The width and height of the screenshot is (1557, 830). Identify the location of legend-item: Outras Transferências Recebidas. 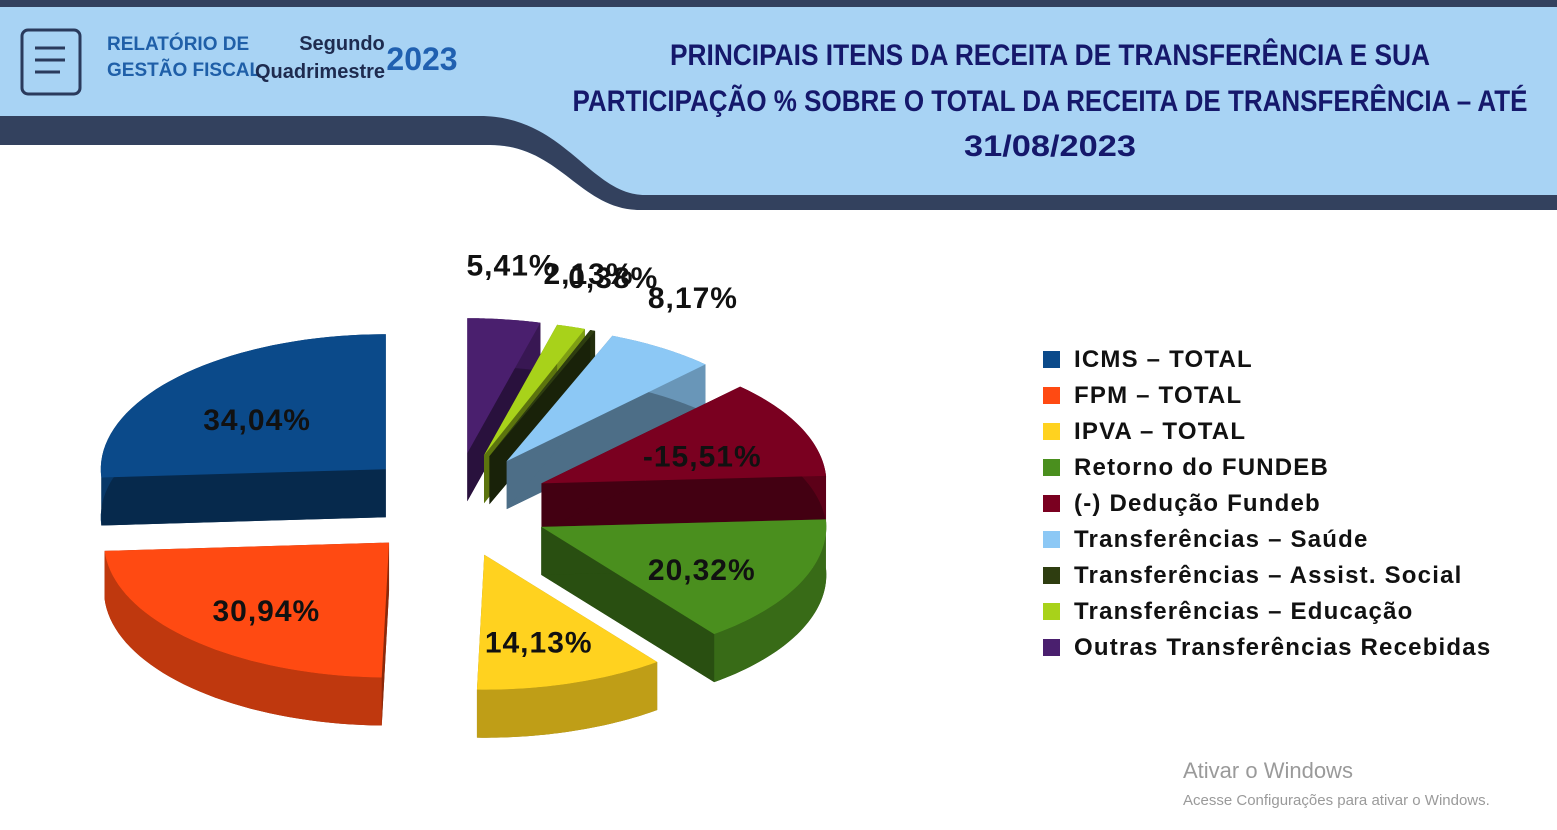
(1278, 647).